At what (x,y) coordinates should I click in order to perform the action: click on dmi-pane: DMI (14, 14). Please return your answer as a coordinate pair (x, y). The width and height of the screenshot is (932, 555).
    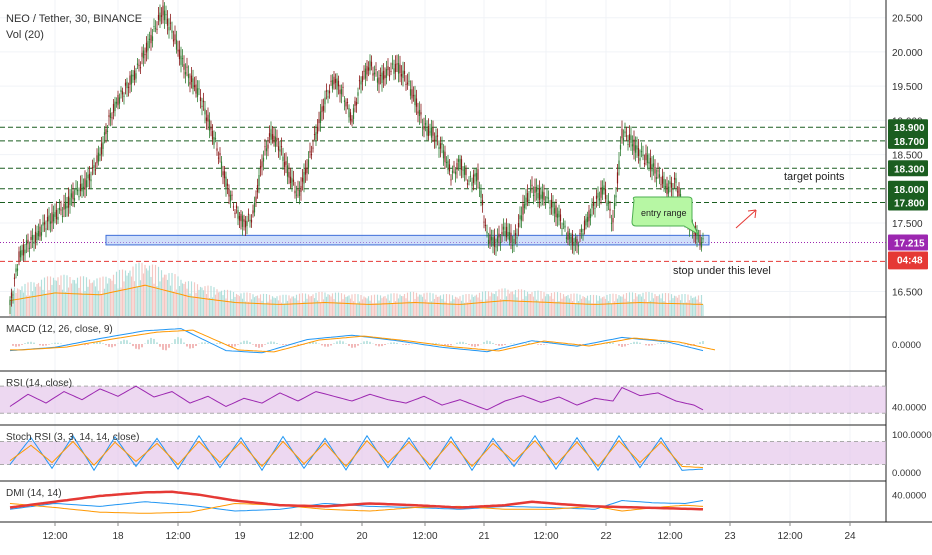
    Looking at the image, I should click on (354, 500).